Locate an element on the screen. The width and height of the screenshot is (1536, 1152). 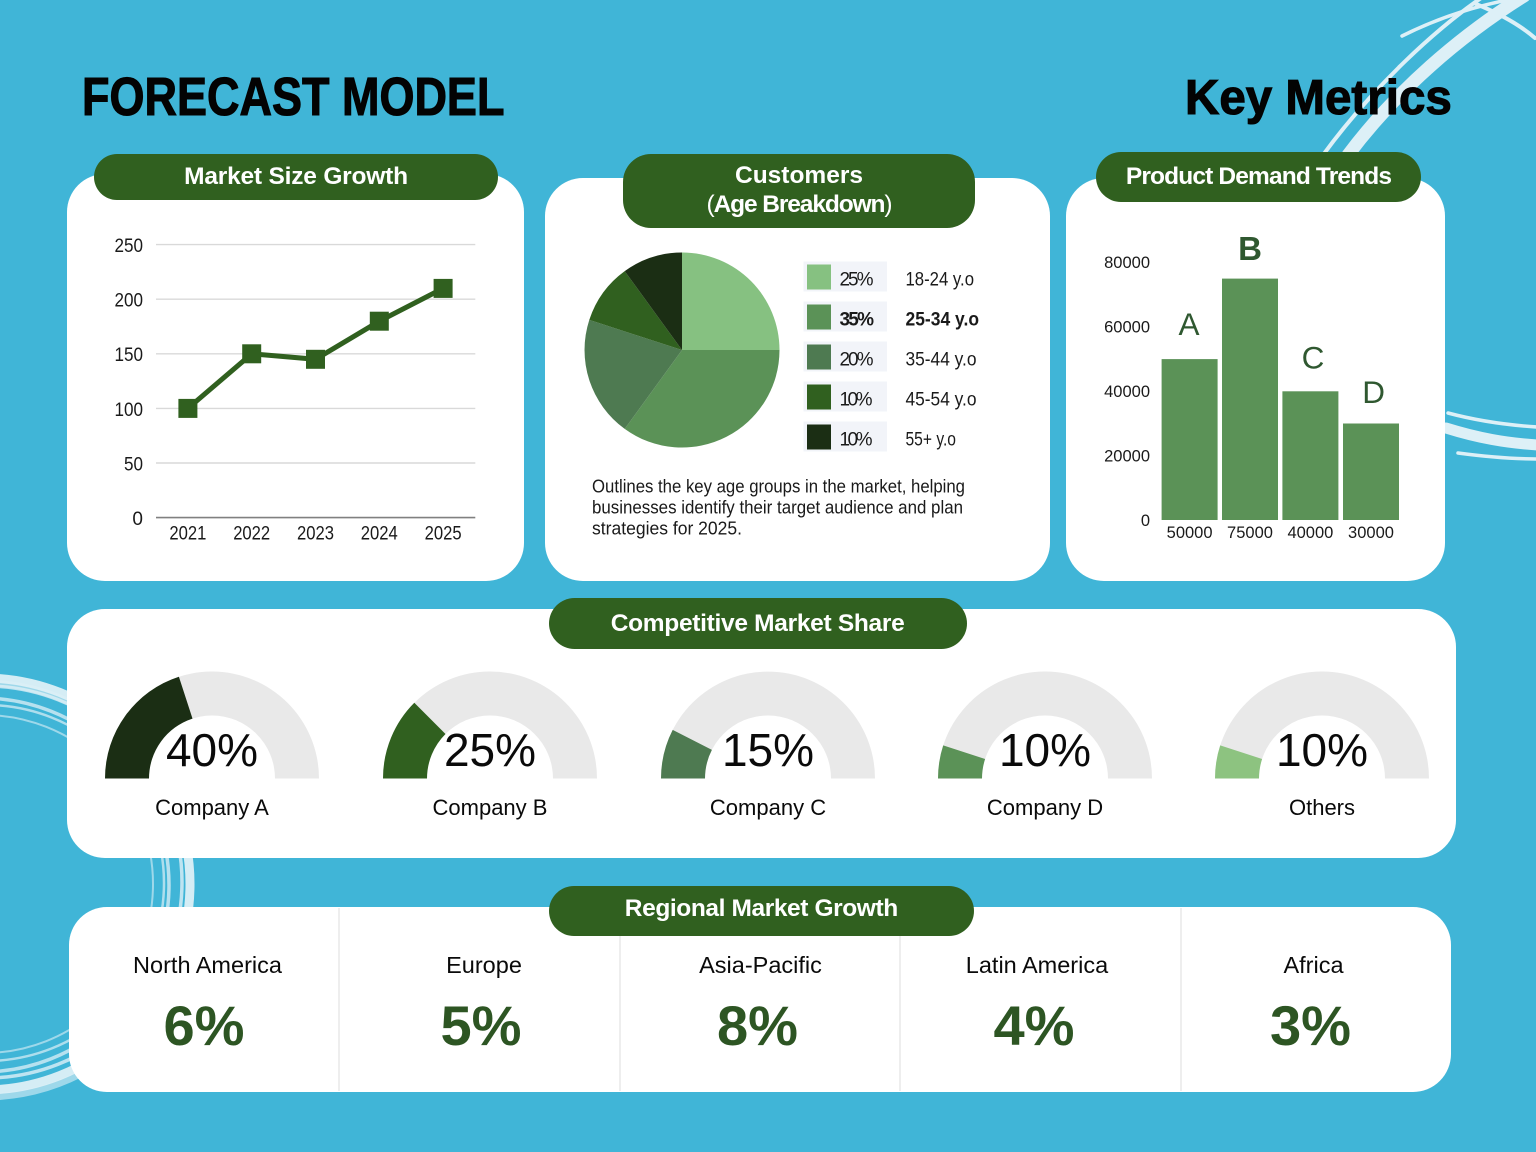
svg-text: 35% is located at coordinates (857, 320).